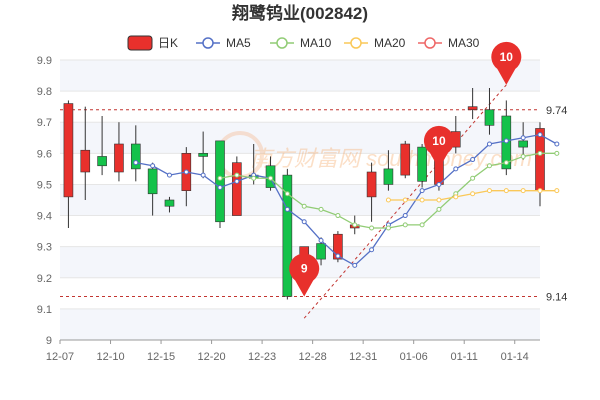  Describe the element at coordinates (44, 185) in the screenshot. I see `y-tick-label: 9.5` at that location.